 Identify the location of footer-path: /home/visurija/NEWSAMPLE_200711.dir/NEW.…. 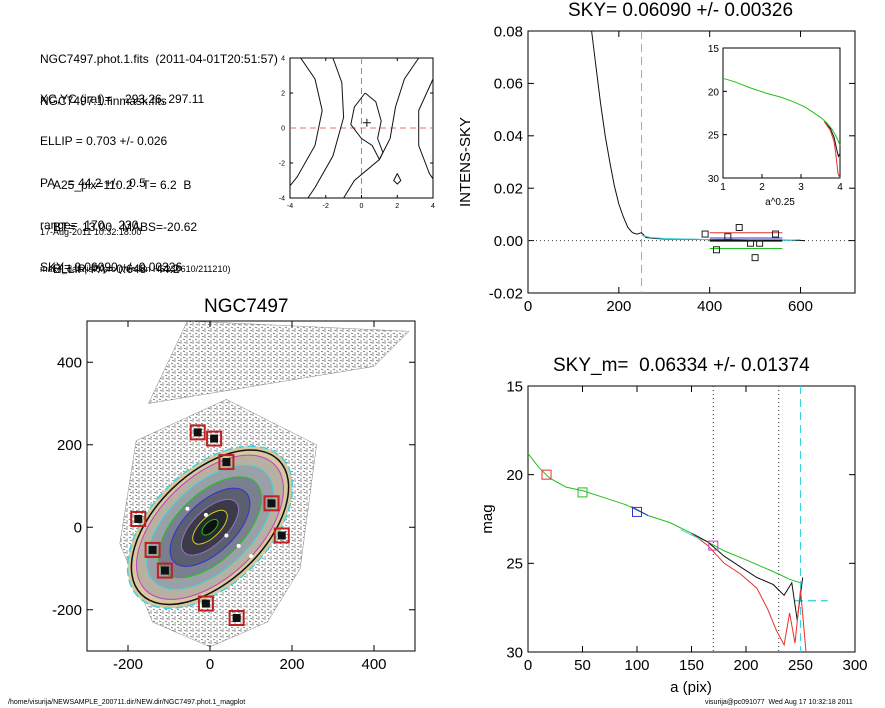
(127, 702).